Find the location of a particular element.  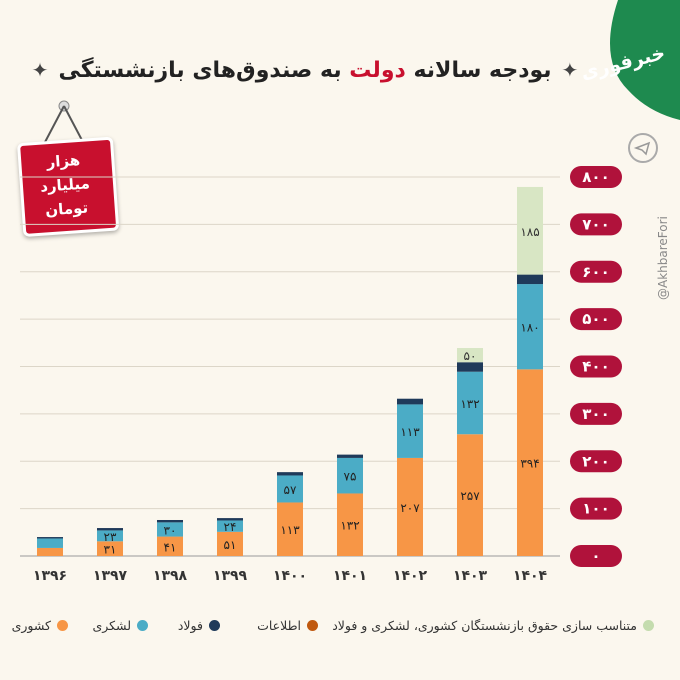

bar-data-label: ۱۸۵ is located at coordinates (529, 232).